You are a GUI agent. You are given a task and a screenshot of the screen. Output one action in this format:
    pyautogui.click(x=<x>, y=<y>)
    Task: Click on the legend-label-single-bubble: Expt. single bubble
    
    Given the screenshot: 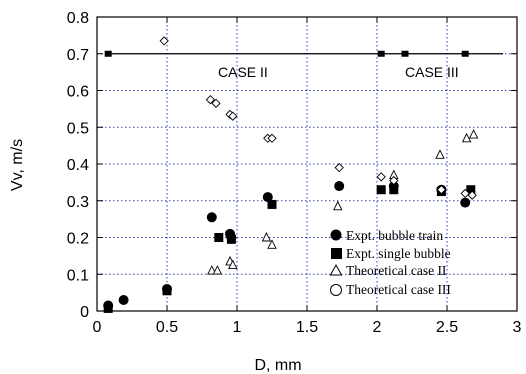 What is the action you would take?
    pyautogui.click(x=398, y=253)
    